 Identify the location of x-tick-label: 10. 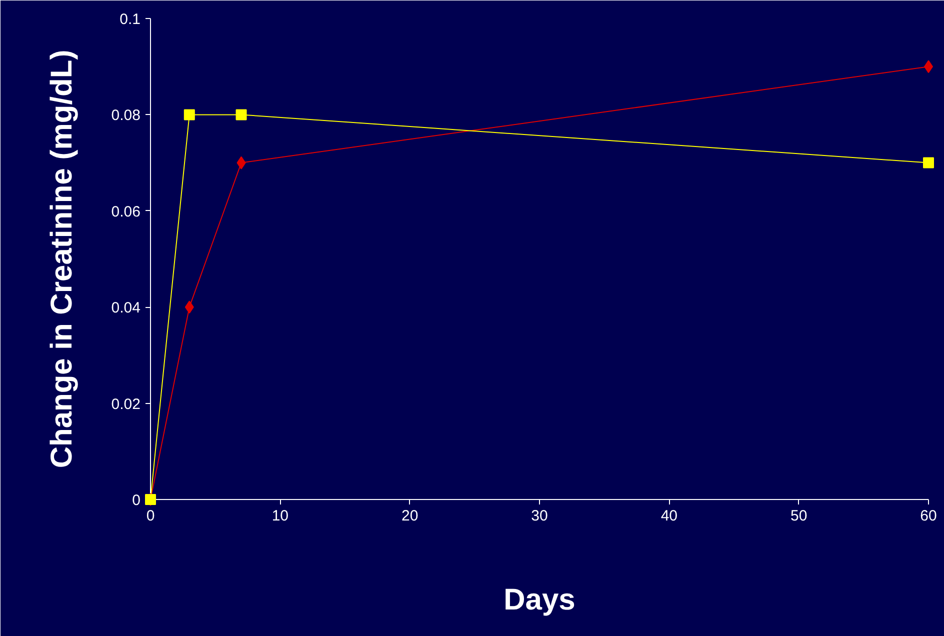
(280, 516).